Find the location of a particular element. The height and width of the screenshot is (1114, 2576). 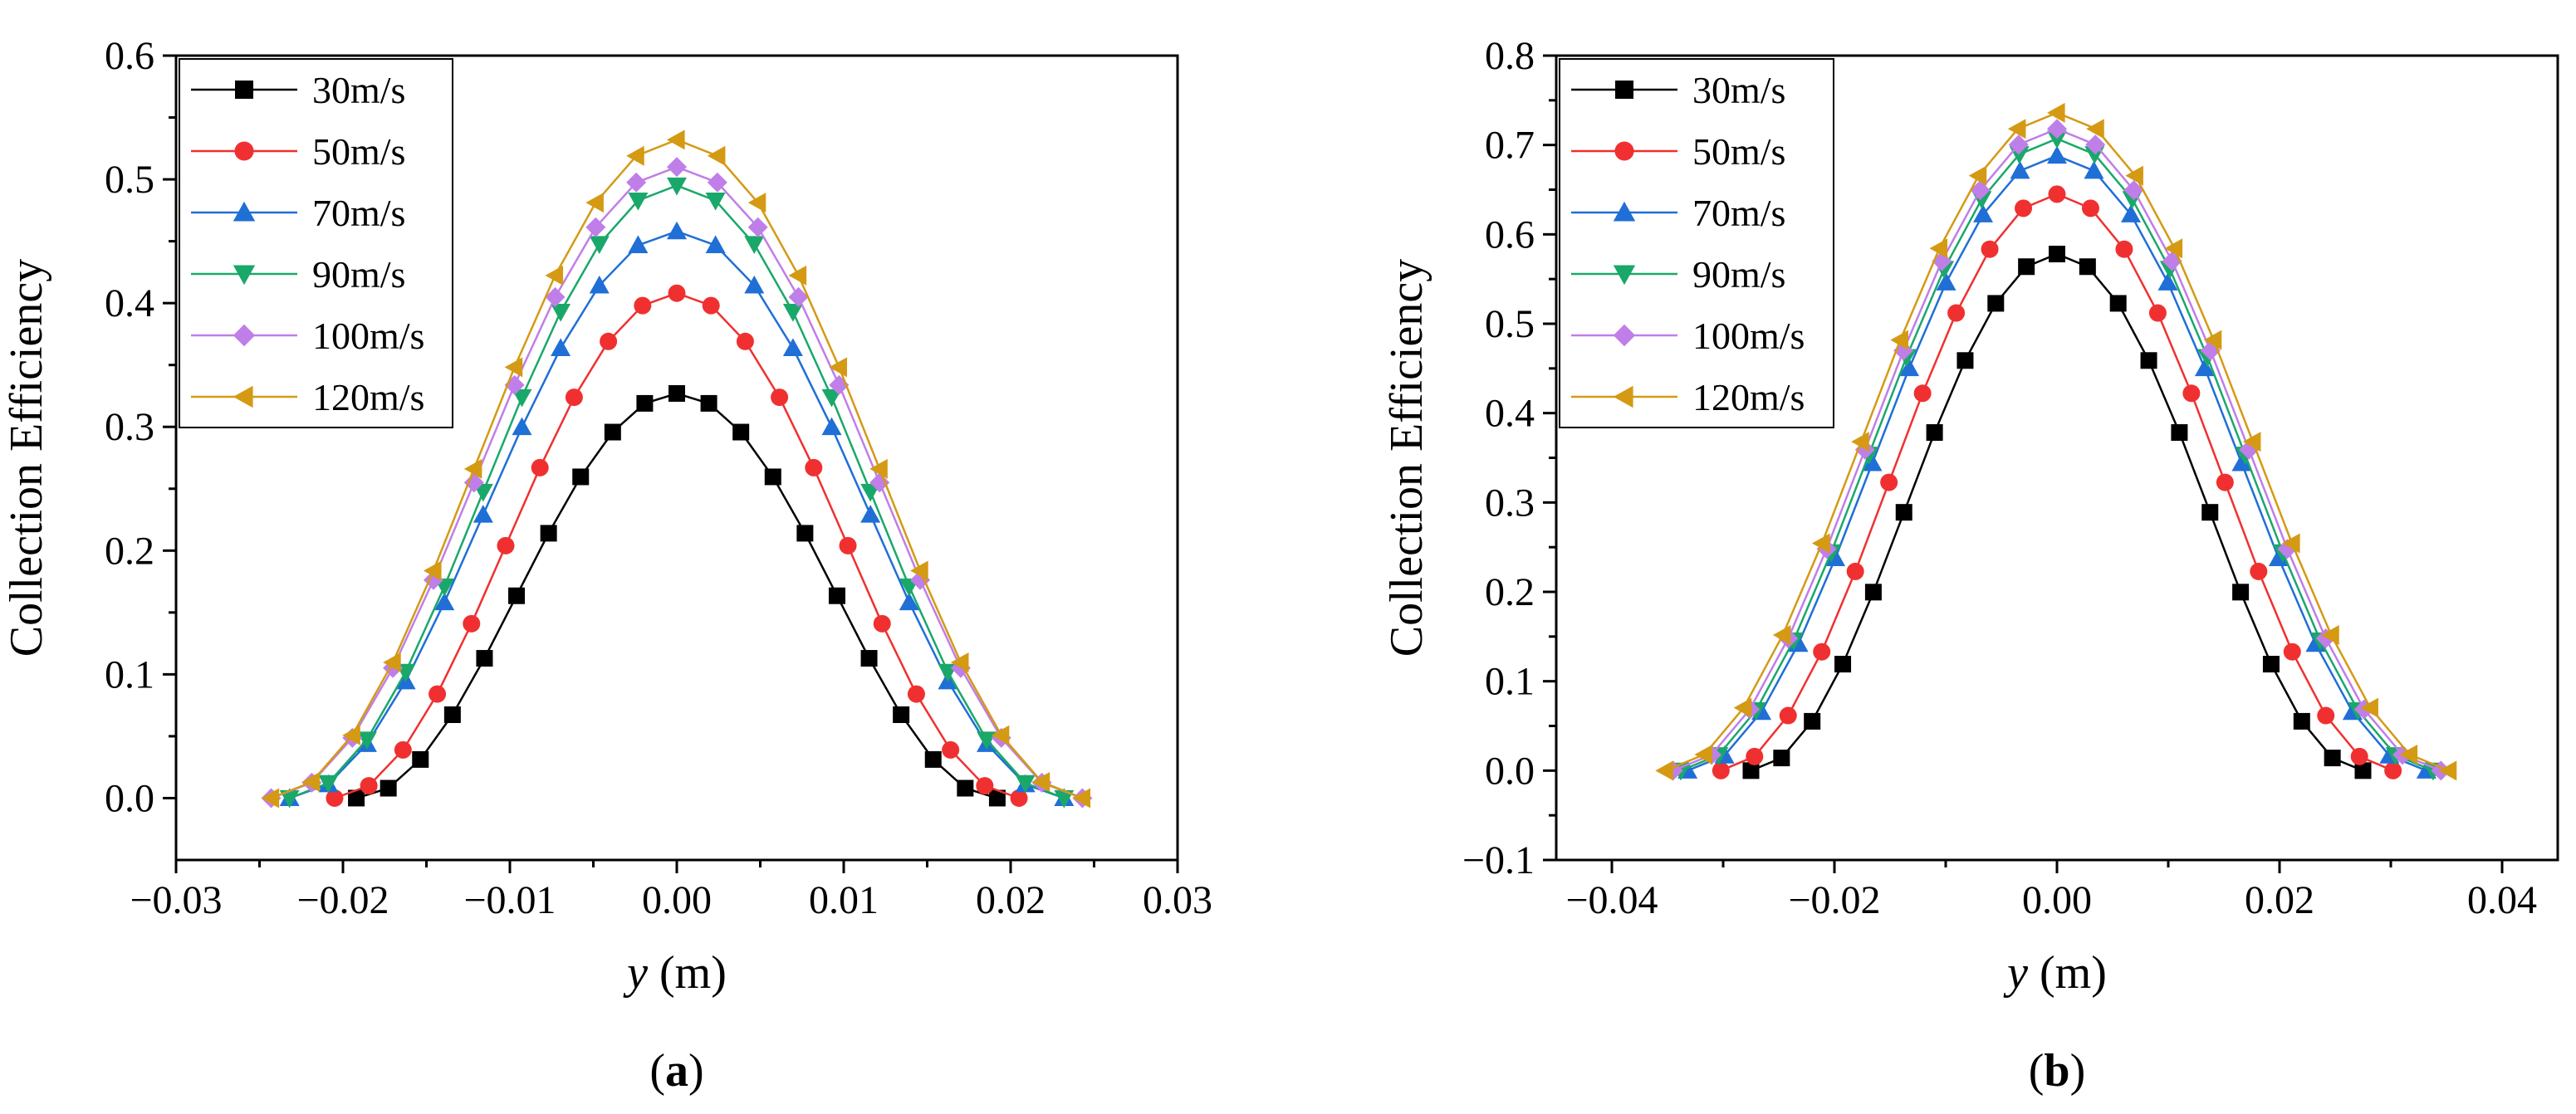

x-tick-label: 0.01 is located at coordinates (844, 900).